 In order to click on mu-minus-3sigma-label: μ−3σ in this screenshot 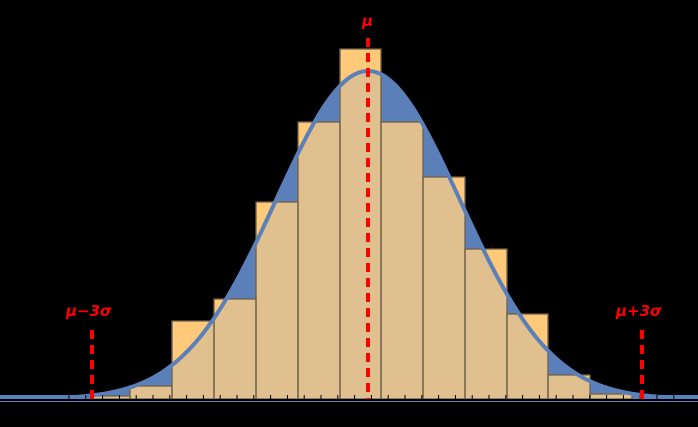, I will do `click(88, 311)`.